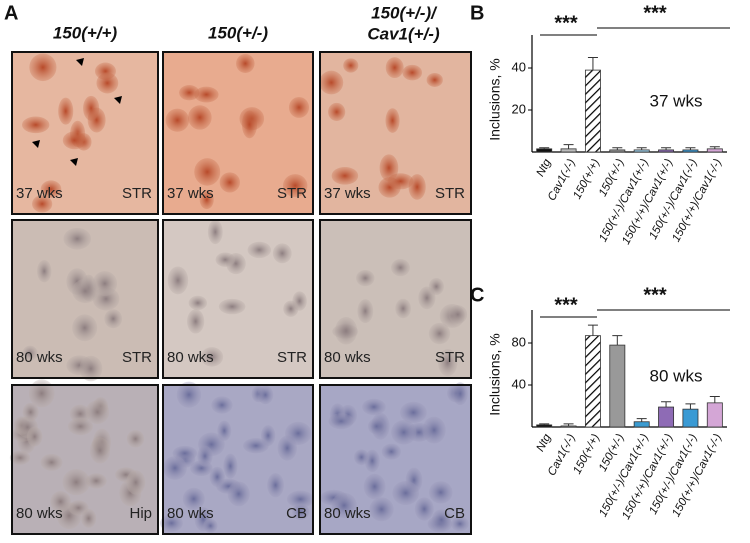  What do you see at coordinates (676, 100) in the screenshot?
I see `condition-label: 37 wks` at bounding box center [676, 100].